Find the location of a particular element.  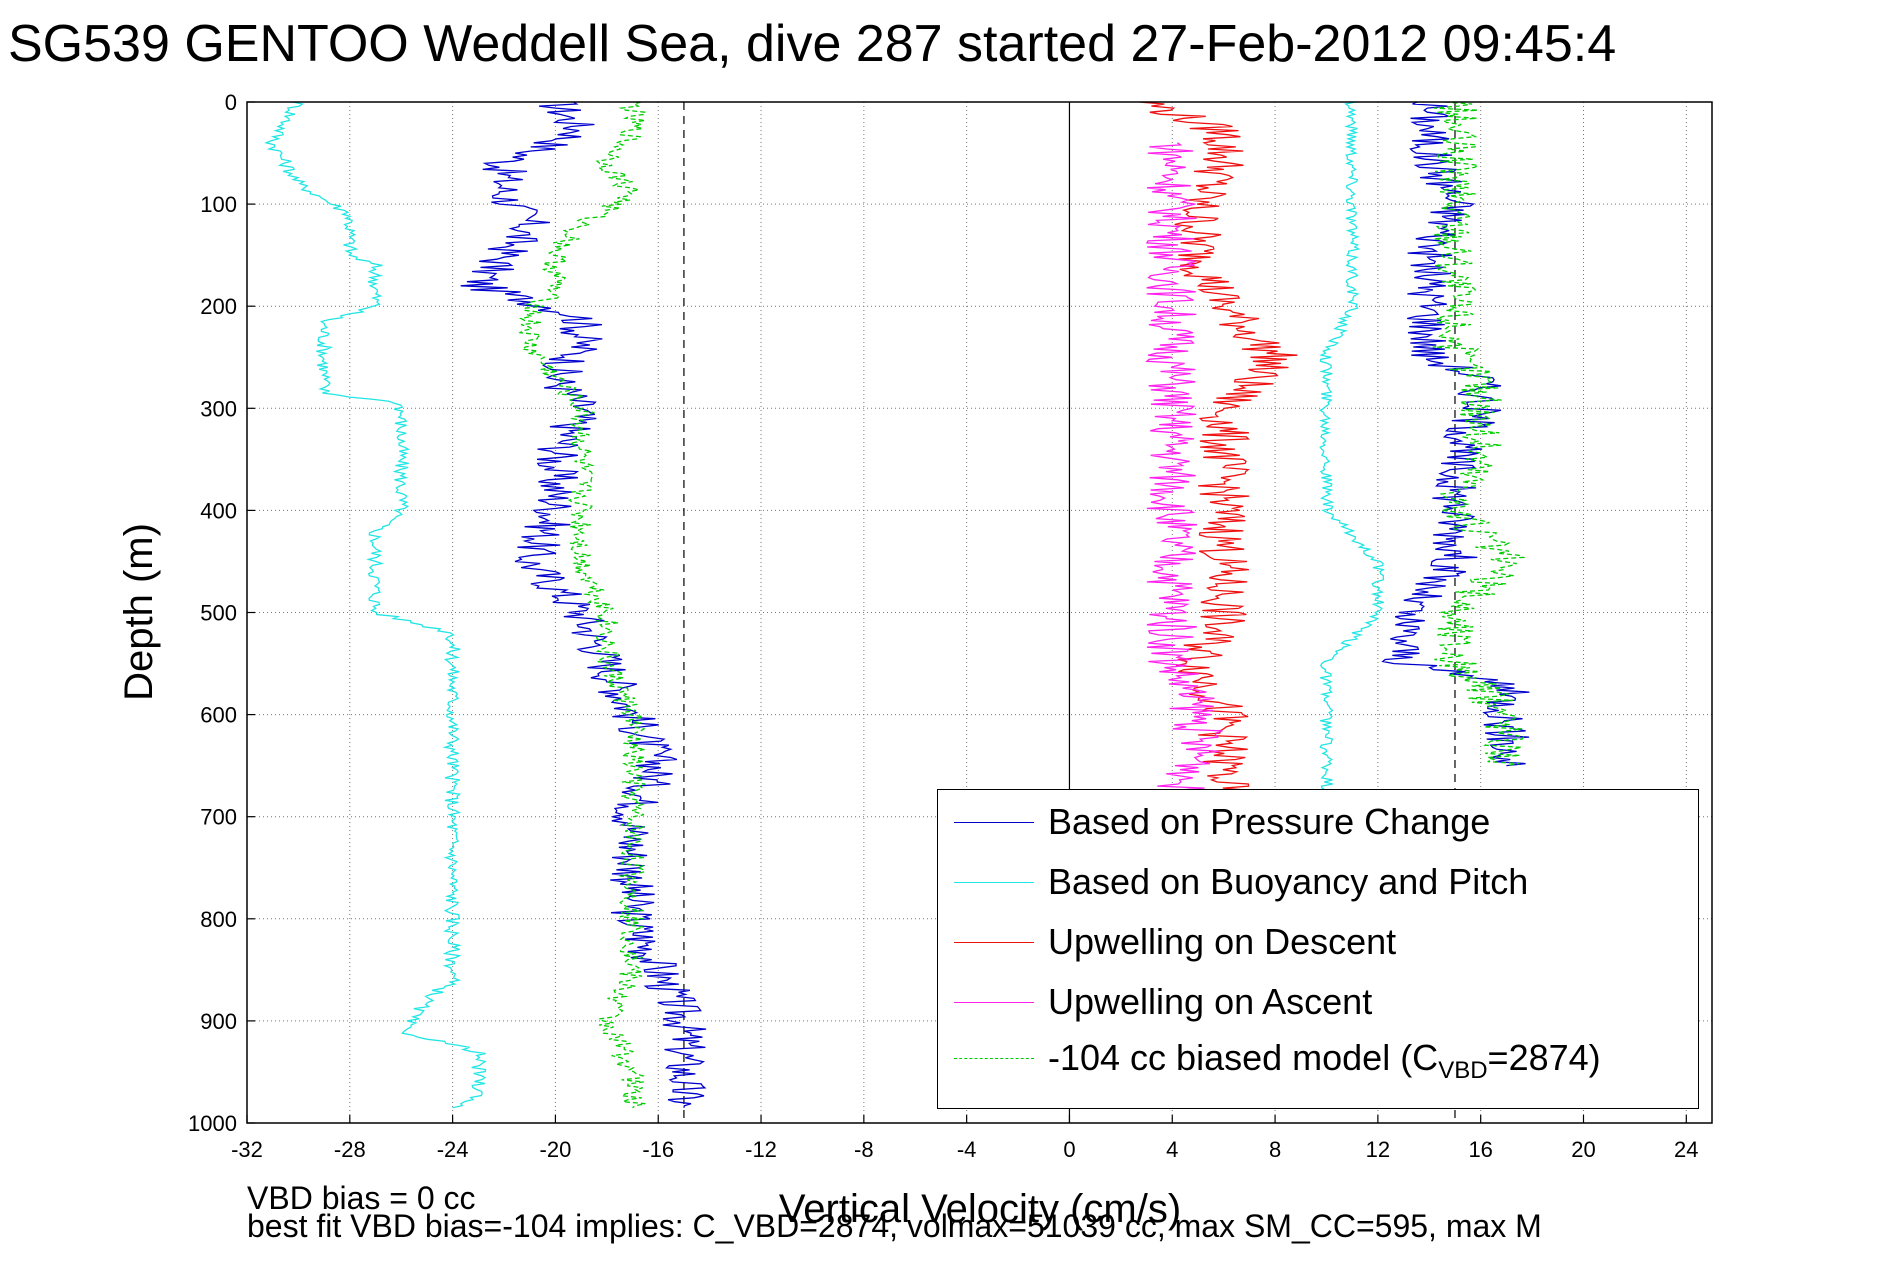

y-tick-label: 800 is located at coordinates (218, 919).